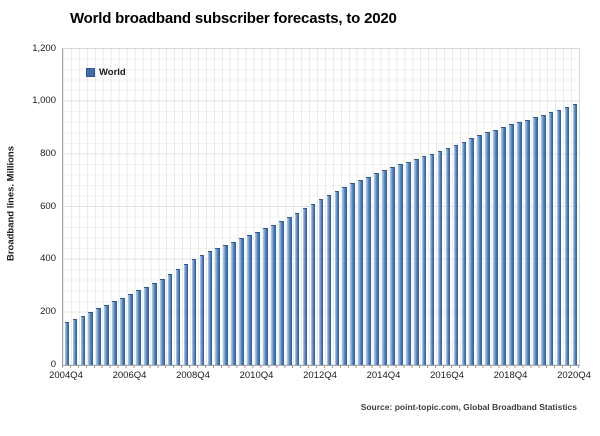  What do you see at coordinates (383, 375) in the screenshot?
I see `x-tick-label: 2014Q4` at bounding box center [383, 375].